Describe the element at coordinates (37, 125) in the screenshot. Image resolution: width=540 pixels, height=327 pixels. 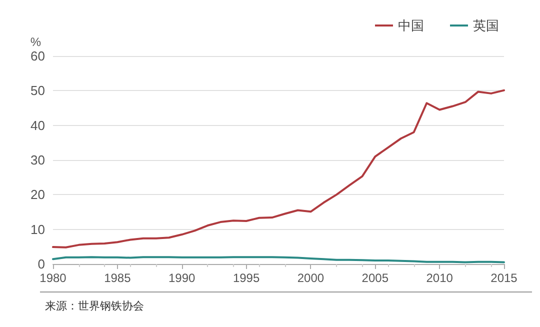
I see `y-tick-label: 40` at that location.